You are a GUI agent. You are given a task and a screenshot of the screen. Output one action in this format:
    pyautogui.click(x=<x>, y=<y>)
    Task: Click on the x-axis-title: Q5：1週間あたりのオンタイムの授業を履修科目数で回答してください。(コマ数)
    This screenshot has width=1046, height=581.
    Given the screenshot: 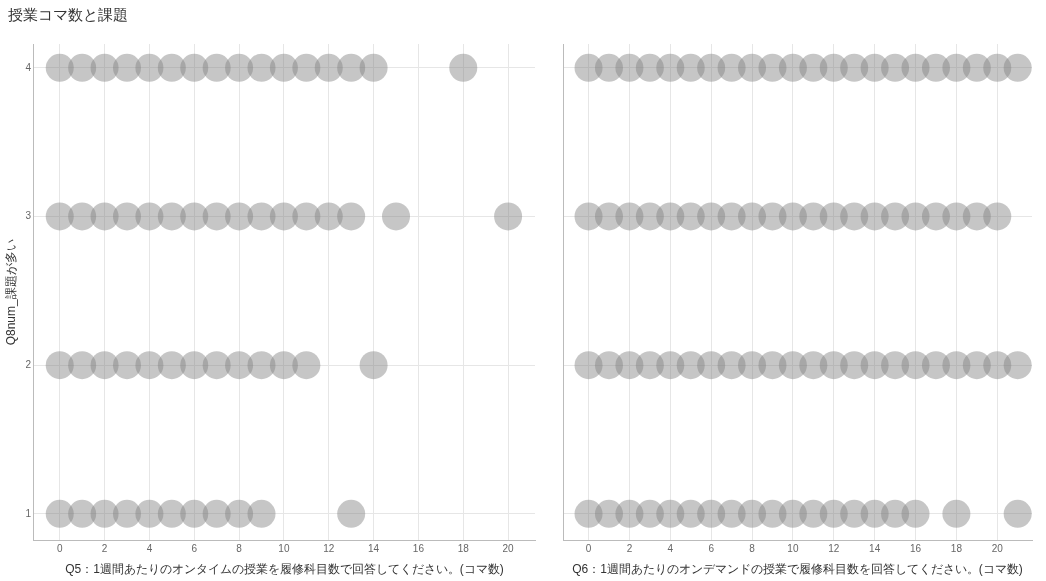 What is the action you would take?
    pyautogui.click(x=284, y=569)
    